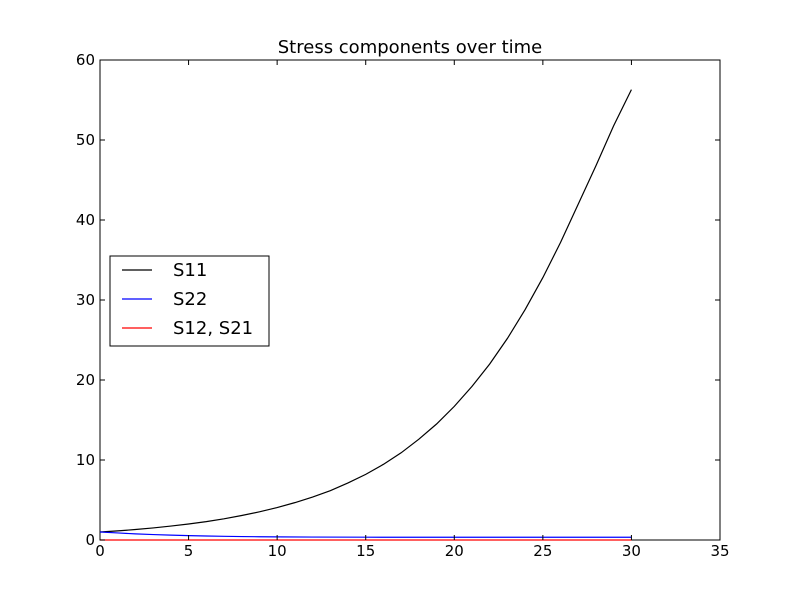 The image size is (800, 600). I want to click on x-tick-label: 25, so click(542, 551).